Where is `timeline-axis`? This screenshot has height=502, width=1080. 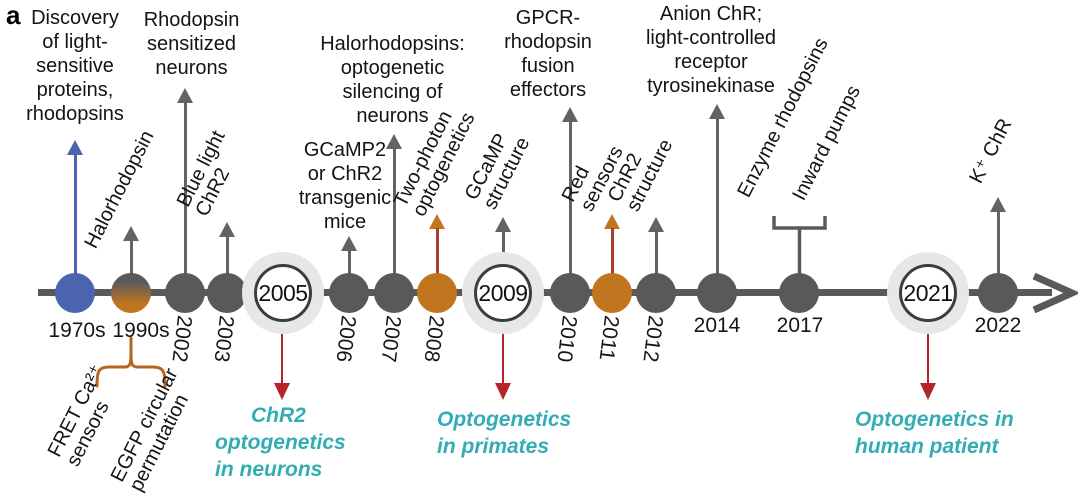 timeline-axis is located at coordinates (545, 292).